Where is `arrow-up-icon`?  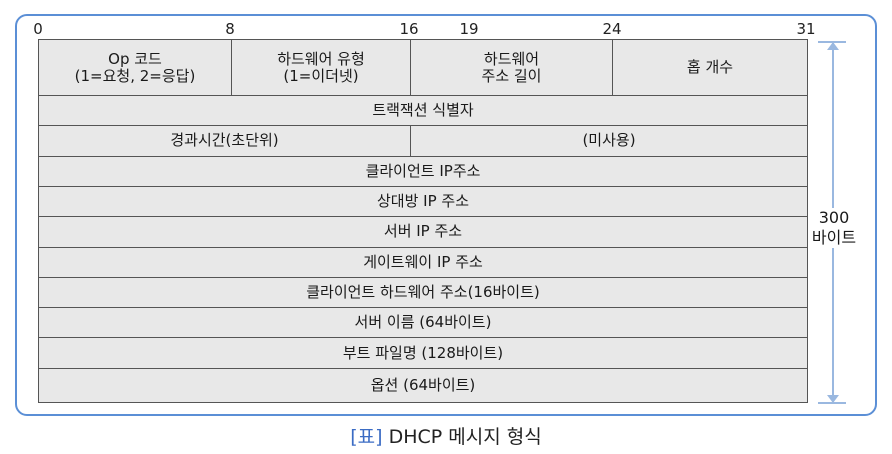 arrow-up-icon is located at coordinates (833, 46).